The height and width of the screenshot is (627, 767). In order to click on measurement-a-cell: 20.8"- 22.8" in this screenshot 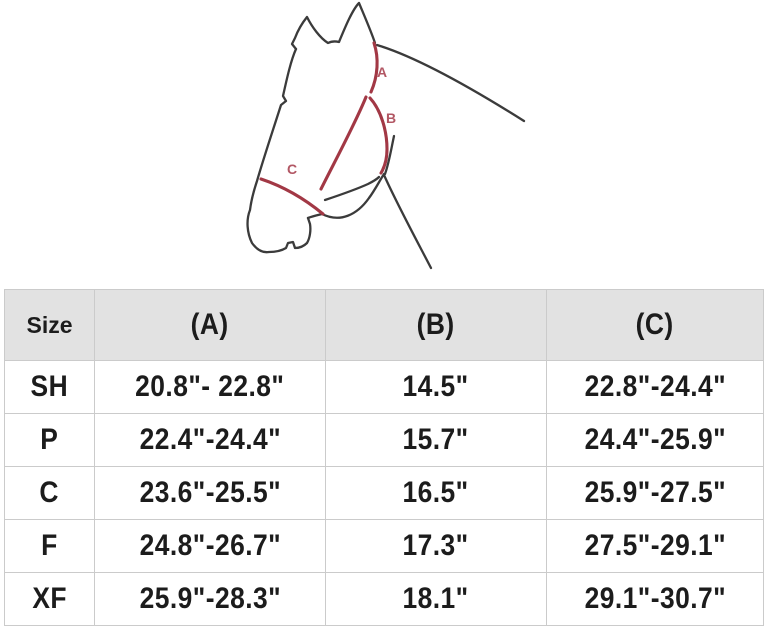, I will do `click(210, 387)`.